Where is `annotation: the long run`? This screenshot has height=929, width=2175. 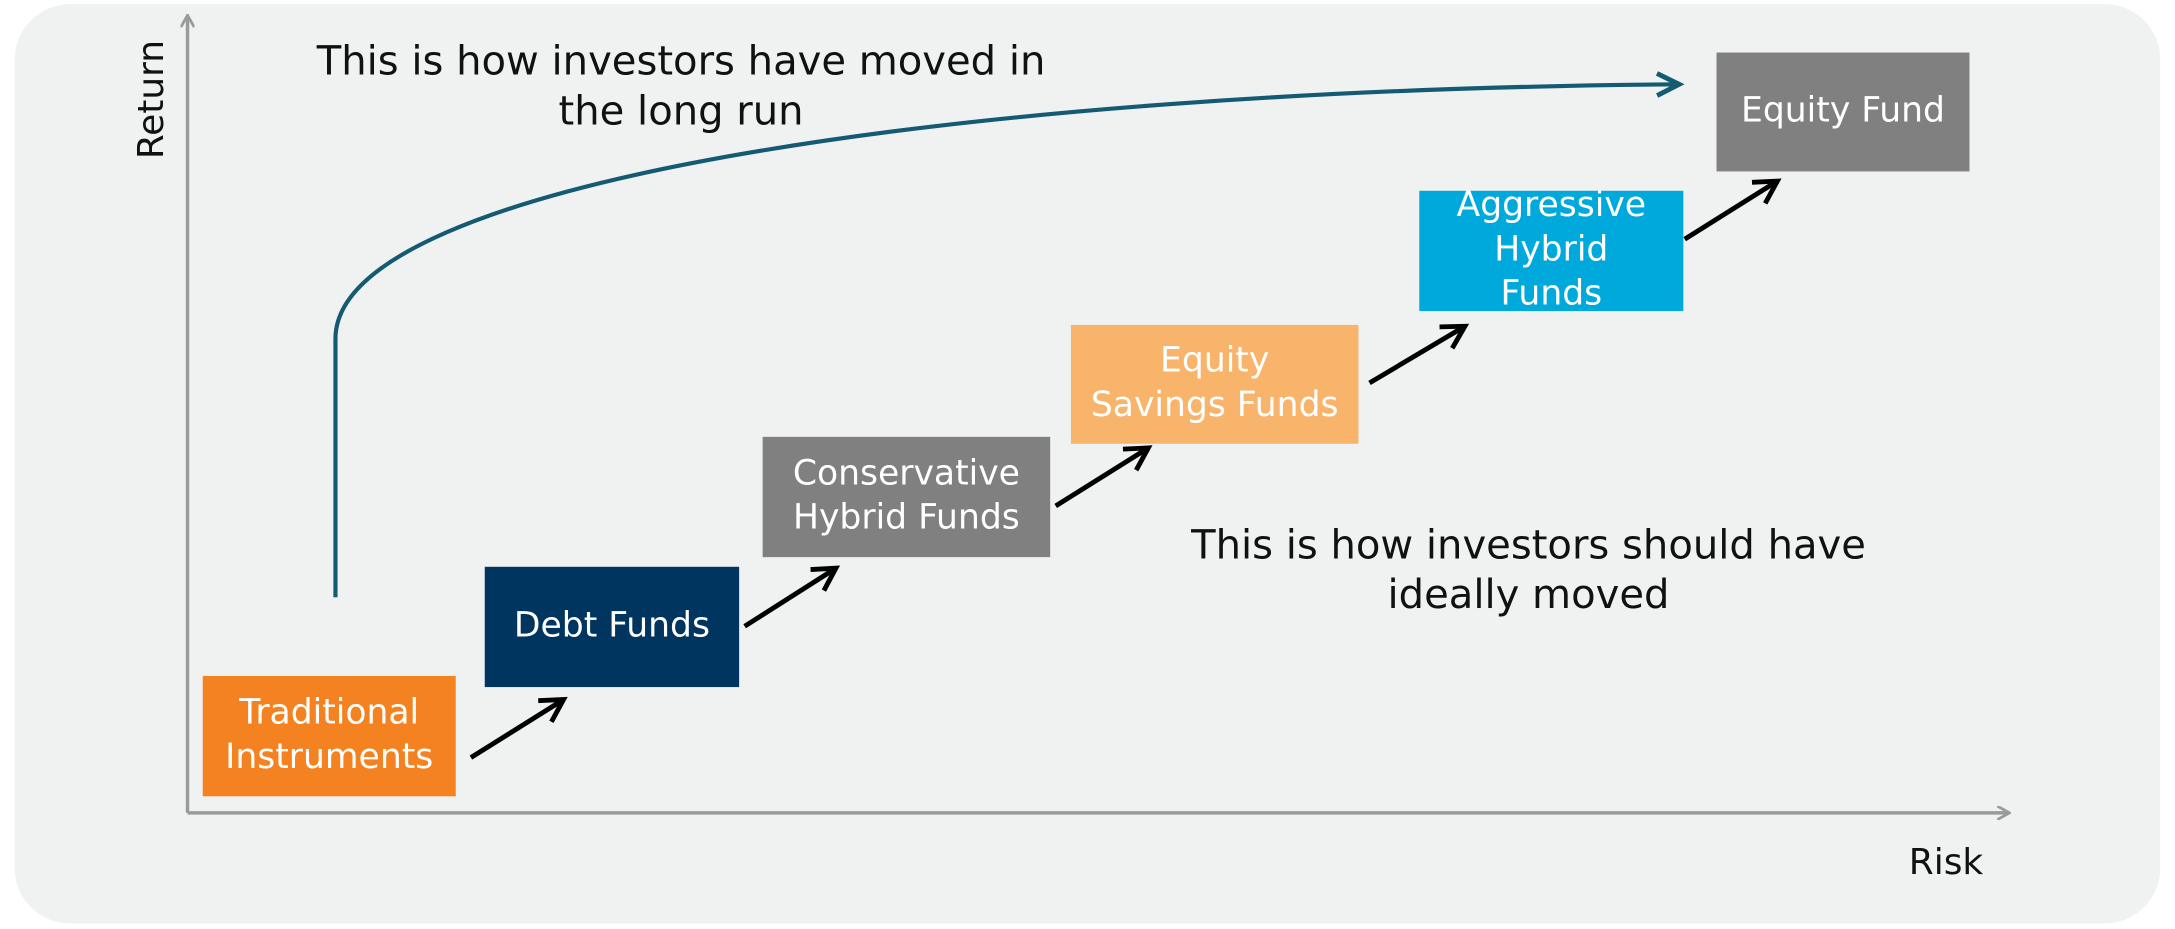
annotation: the long run is located at coordinates (681, 111).